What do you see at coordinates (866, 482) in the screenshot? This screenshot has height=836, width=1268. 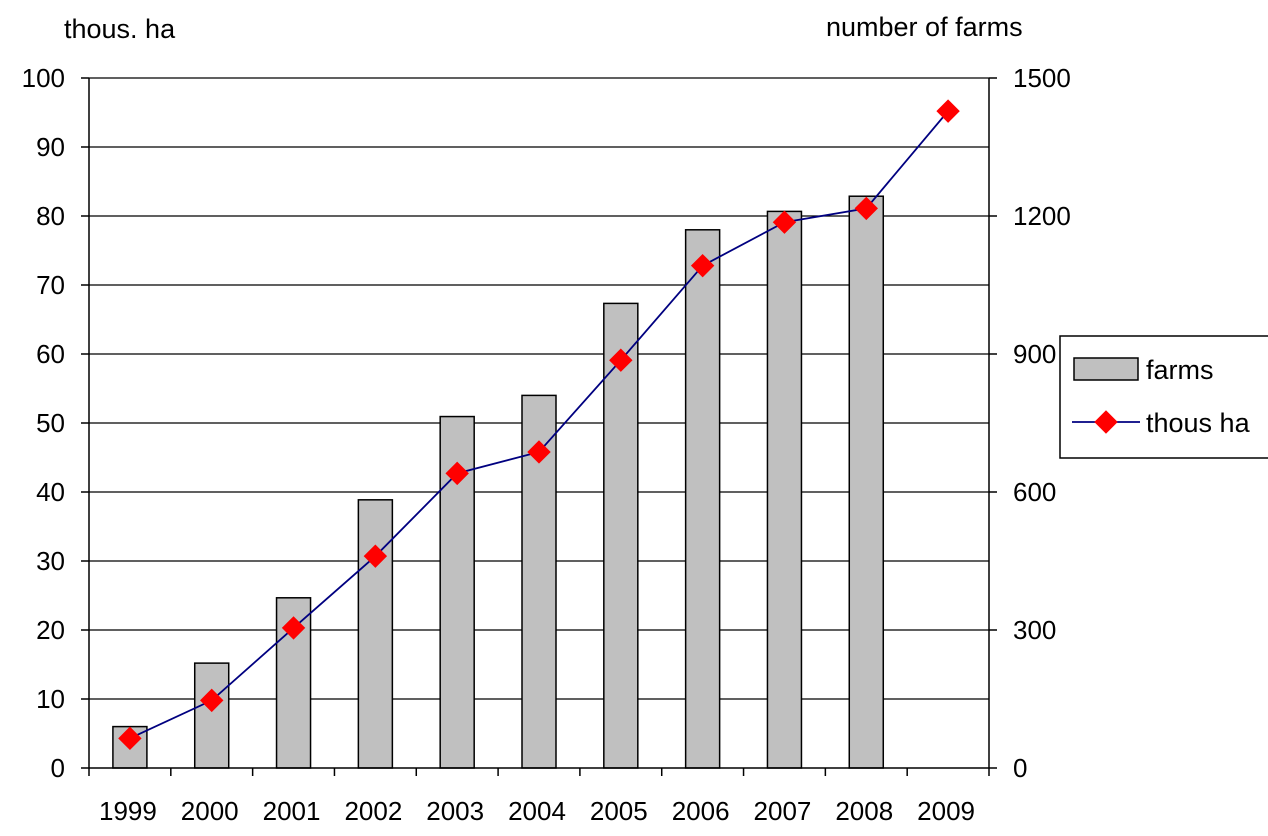 I see `bar-2008` at bounding box center [866, 482].